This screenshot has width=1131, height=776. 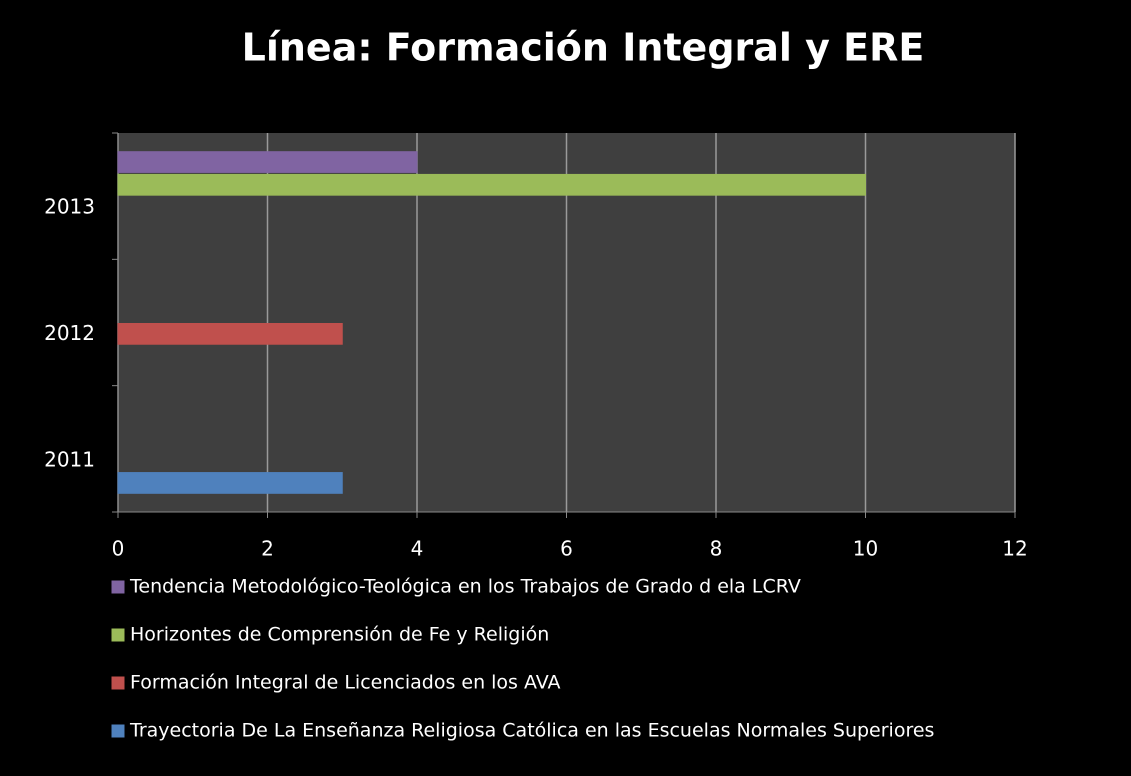 What do you see at coordinates (583, 48) in the screenshot?
I see `chart-title: Línea: Formación Integral y ERE` at bounding box center [583, 48].